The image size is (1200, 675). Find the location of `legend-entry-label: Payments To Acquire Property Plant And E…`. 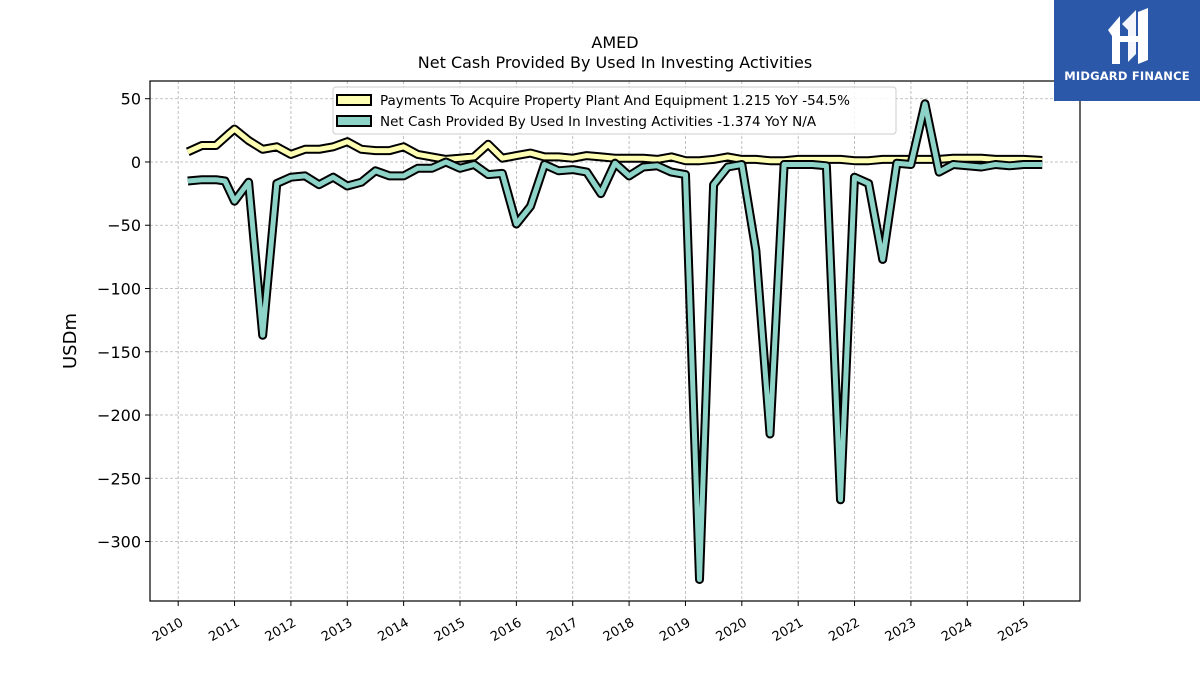

legend-entry-label: Payments To Acquire Property Plant And E… is located at coordinates (615, 101).